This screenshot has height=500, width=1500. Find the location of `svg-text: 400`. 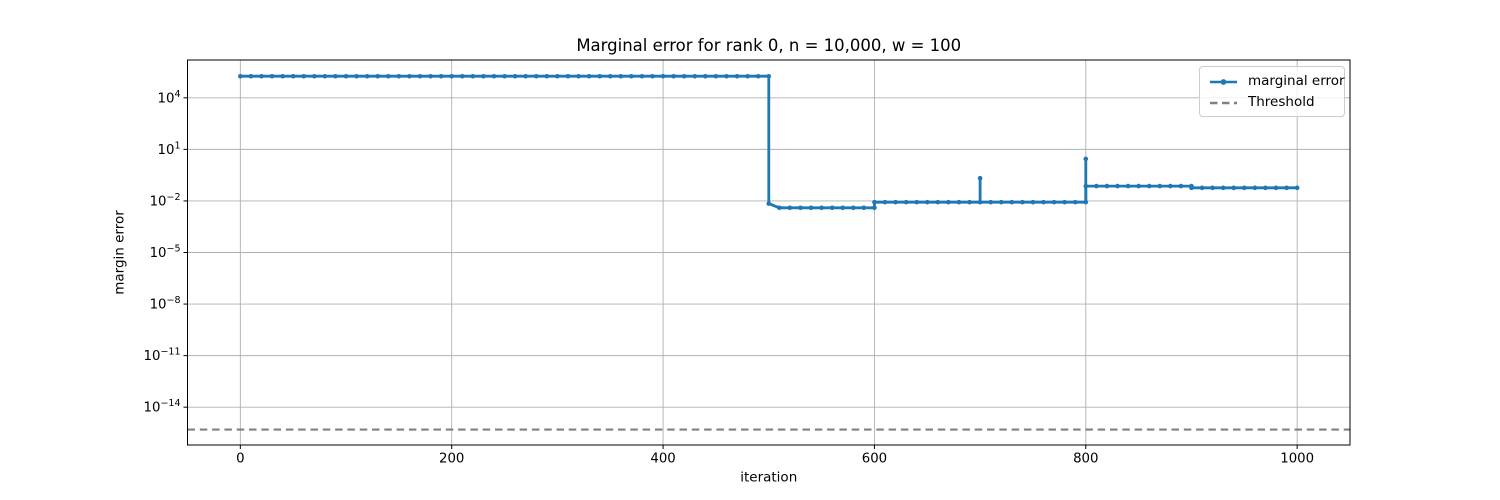

svg-text: 400 is located at coordinates (662, 459).